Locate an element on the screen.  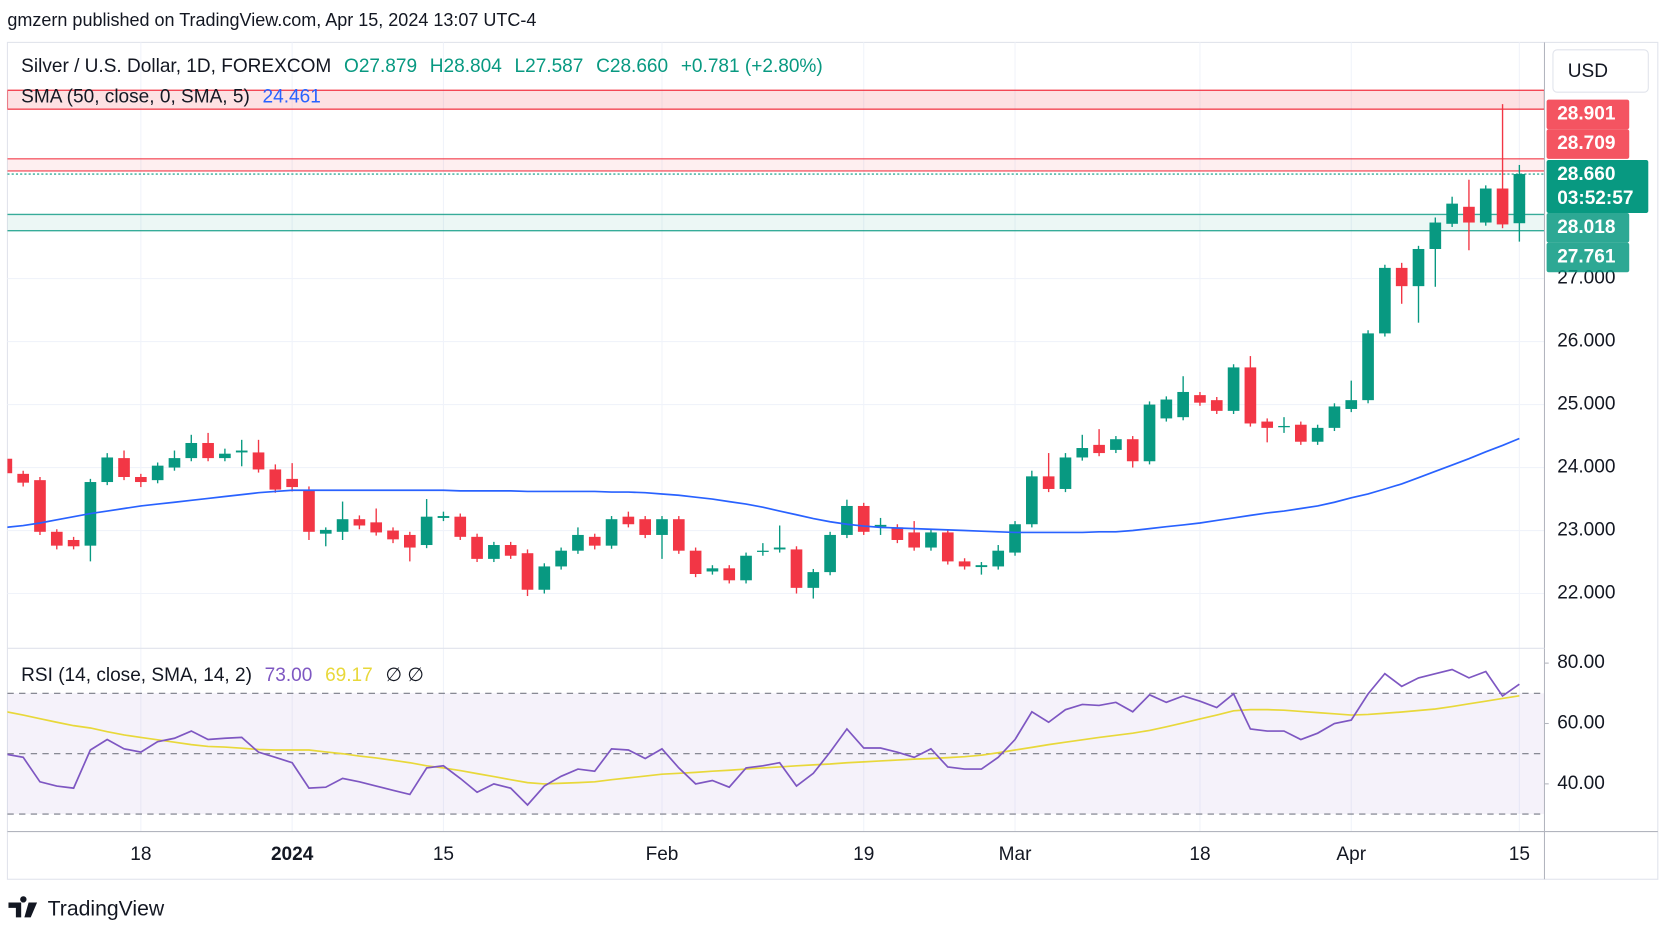
logo-mark is located at coordinates (23, 907).